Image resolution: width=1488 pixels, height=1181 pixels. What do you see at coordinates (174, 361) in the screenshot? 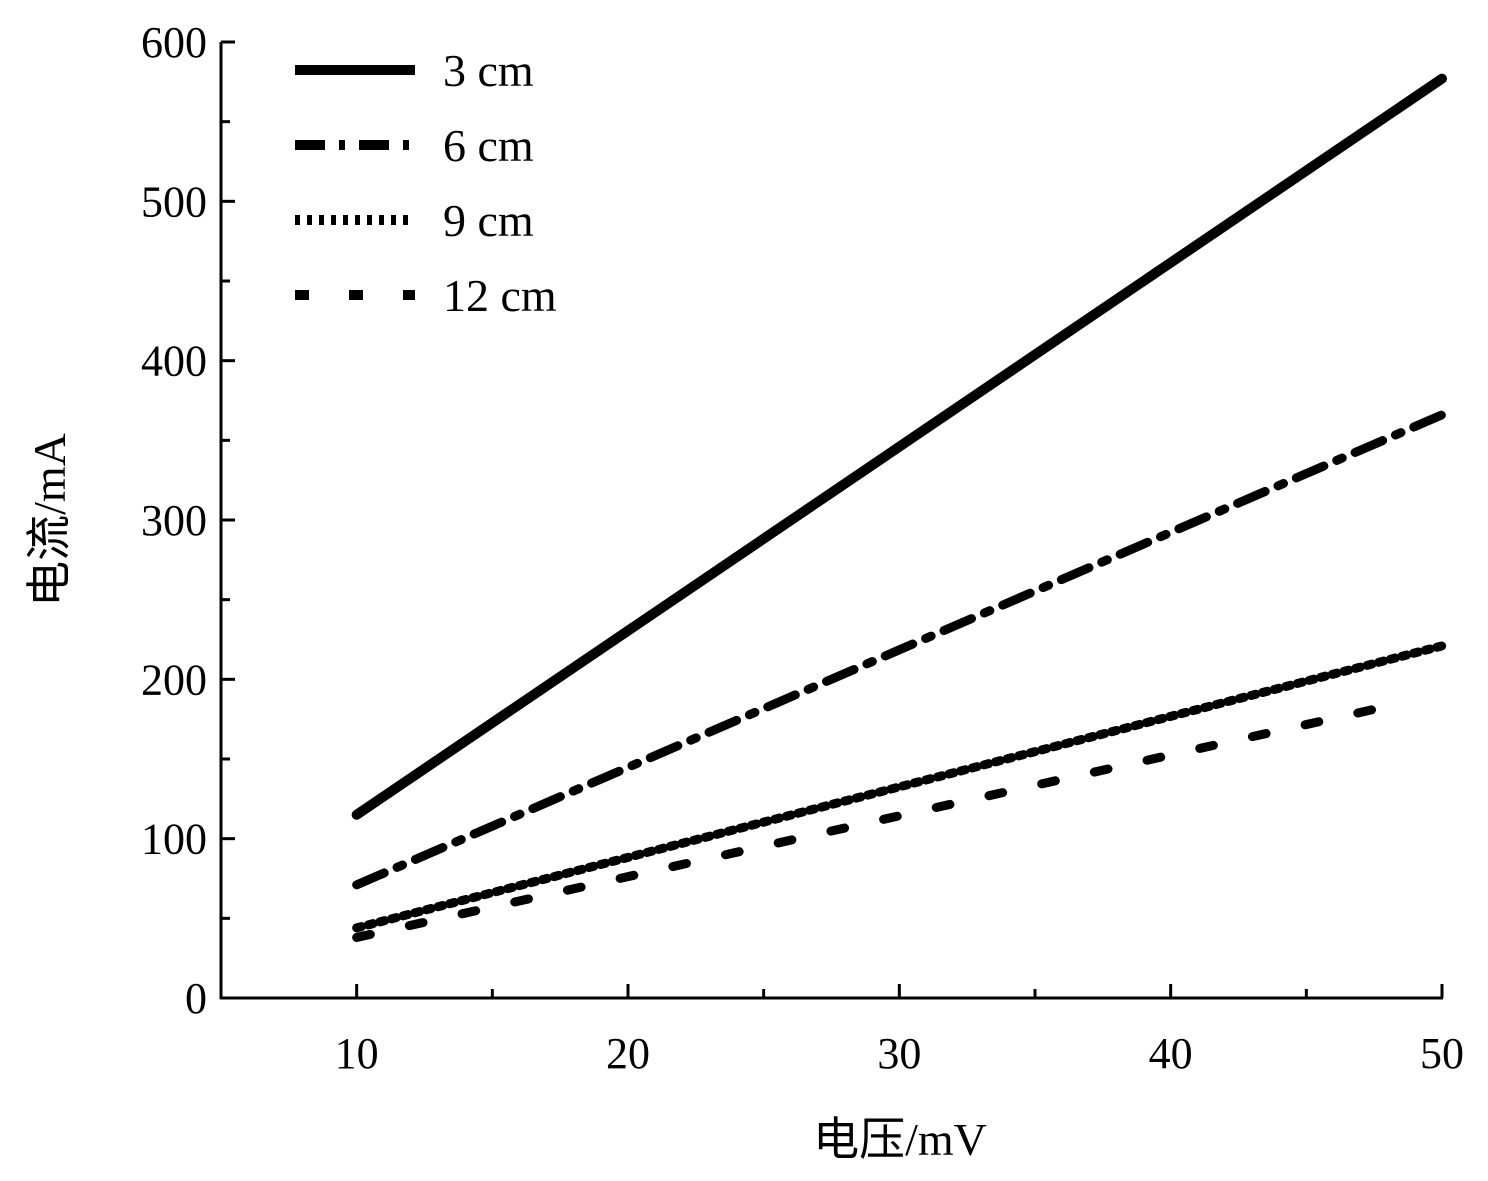
I see `y-tick-label: 400` at bounding box center [174, 361].